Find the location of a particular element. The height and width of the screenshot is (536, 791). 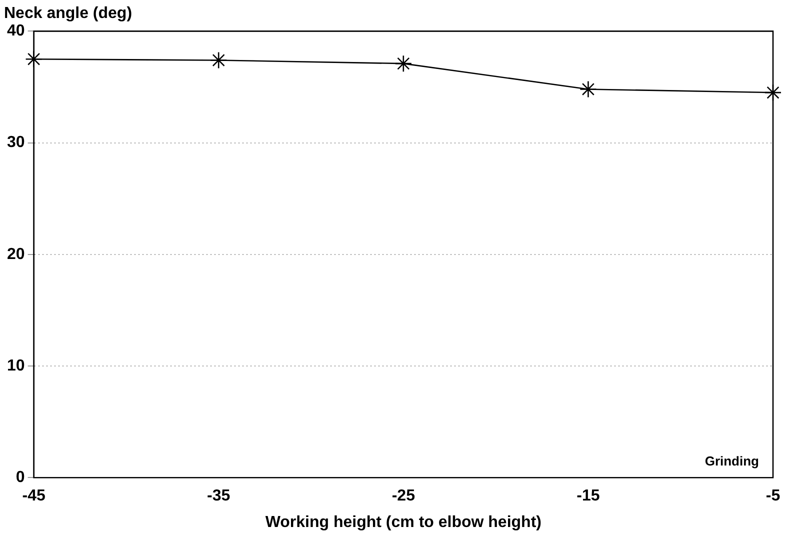

x-tick-label: -5 is located at coordinates (773, 496).